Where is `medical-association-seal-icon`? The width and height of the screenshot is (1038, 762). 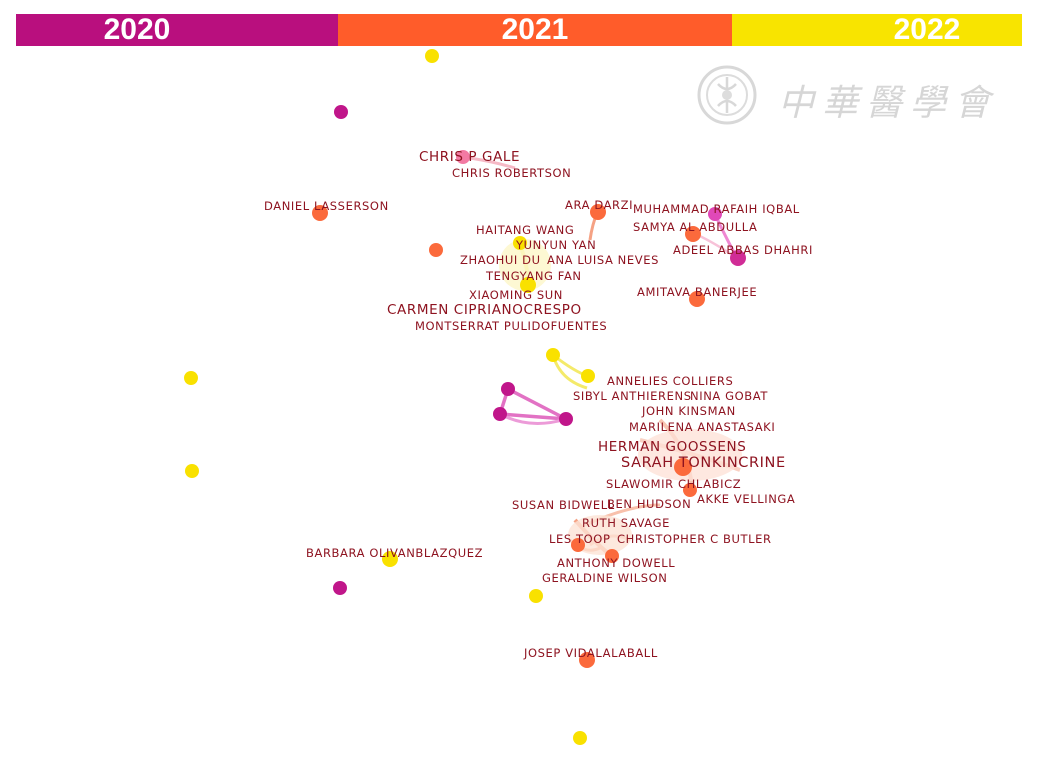 medical-association-seal-icon is located at coordinates (727, 95).